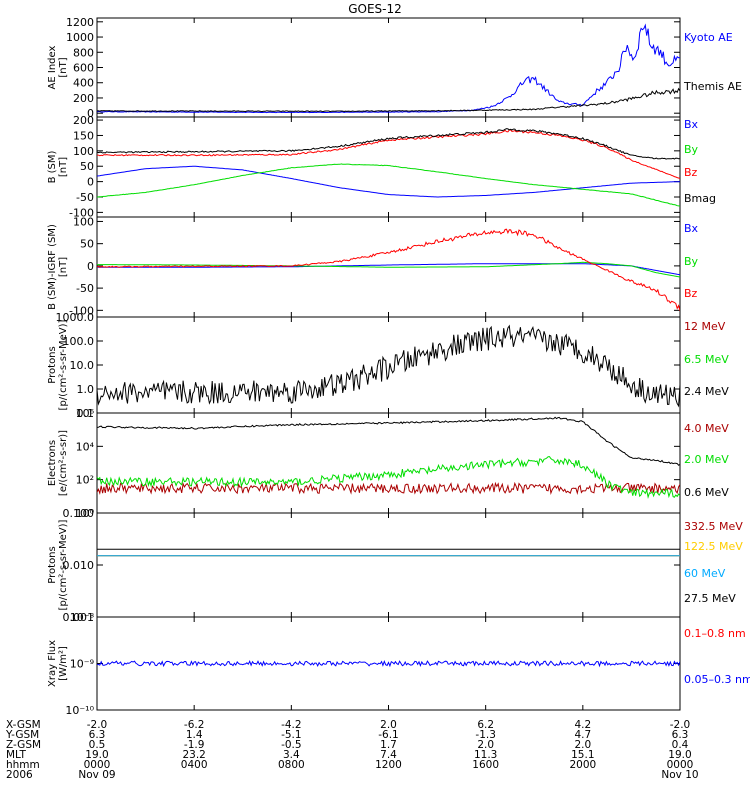 This screenshot has height=800, width=750. What do you see at coordinates (194, 765) in the screenshot?
I see `x-tick-hhmm: 0400` at bounding box center [194, 765].